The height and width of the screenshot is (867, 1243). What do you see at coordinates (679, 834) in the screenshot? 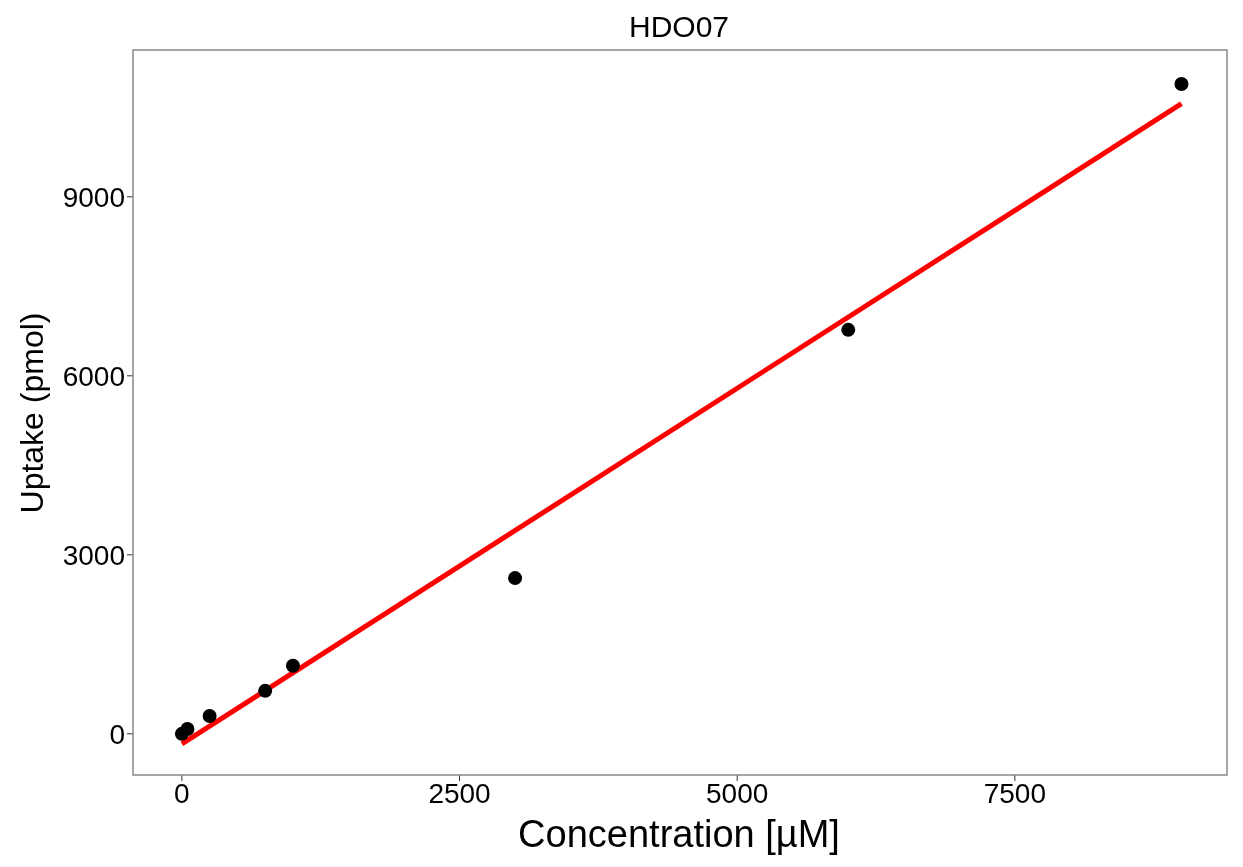
I see `x-axis-title: Concentration [µM]` at bounding box center [679, 834].